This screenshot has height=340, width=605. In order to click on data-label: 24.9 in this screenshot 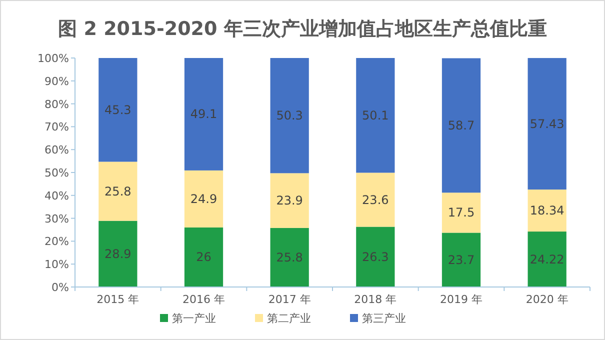, I will do `click(204, 199)`.